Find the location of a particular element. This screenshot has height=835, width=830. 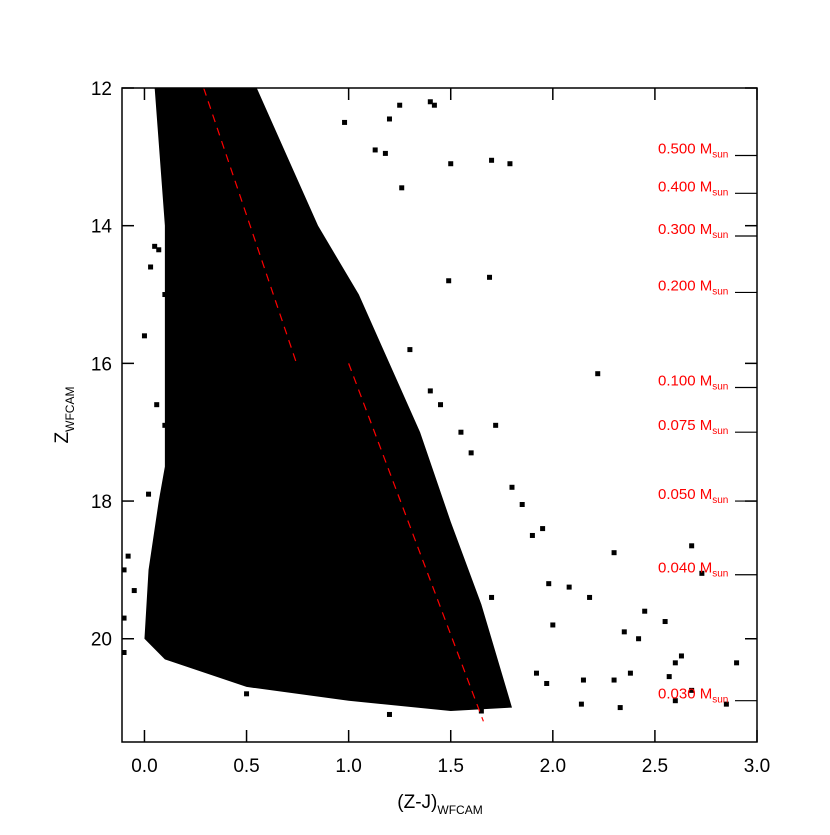

mass-label-text: 0.200 M is located at coordinates (685, 285).